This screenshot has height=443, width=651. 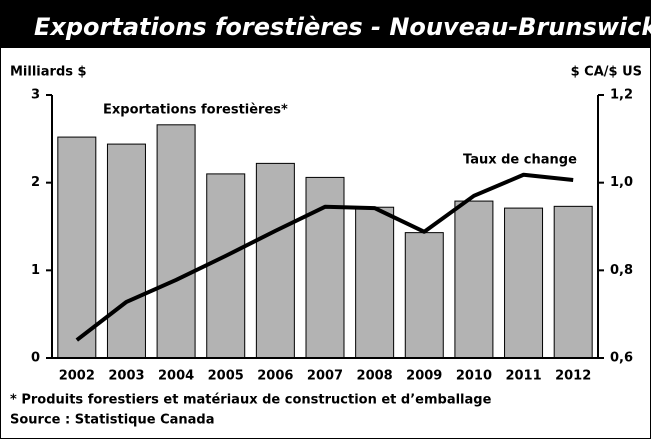 I want to click on line-annotation: Taux de change, so click(x=520, y=160).